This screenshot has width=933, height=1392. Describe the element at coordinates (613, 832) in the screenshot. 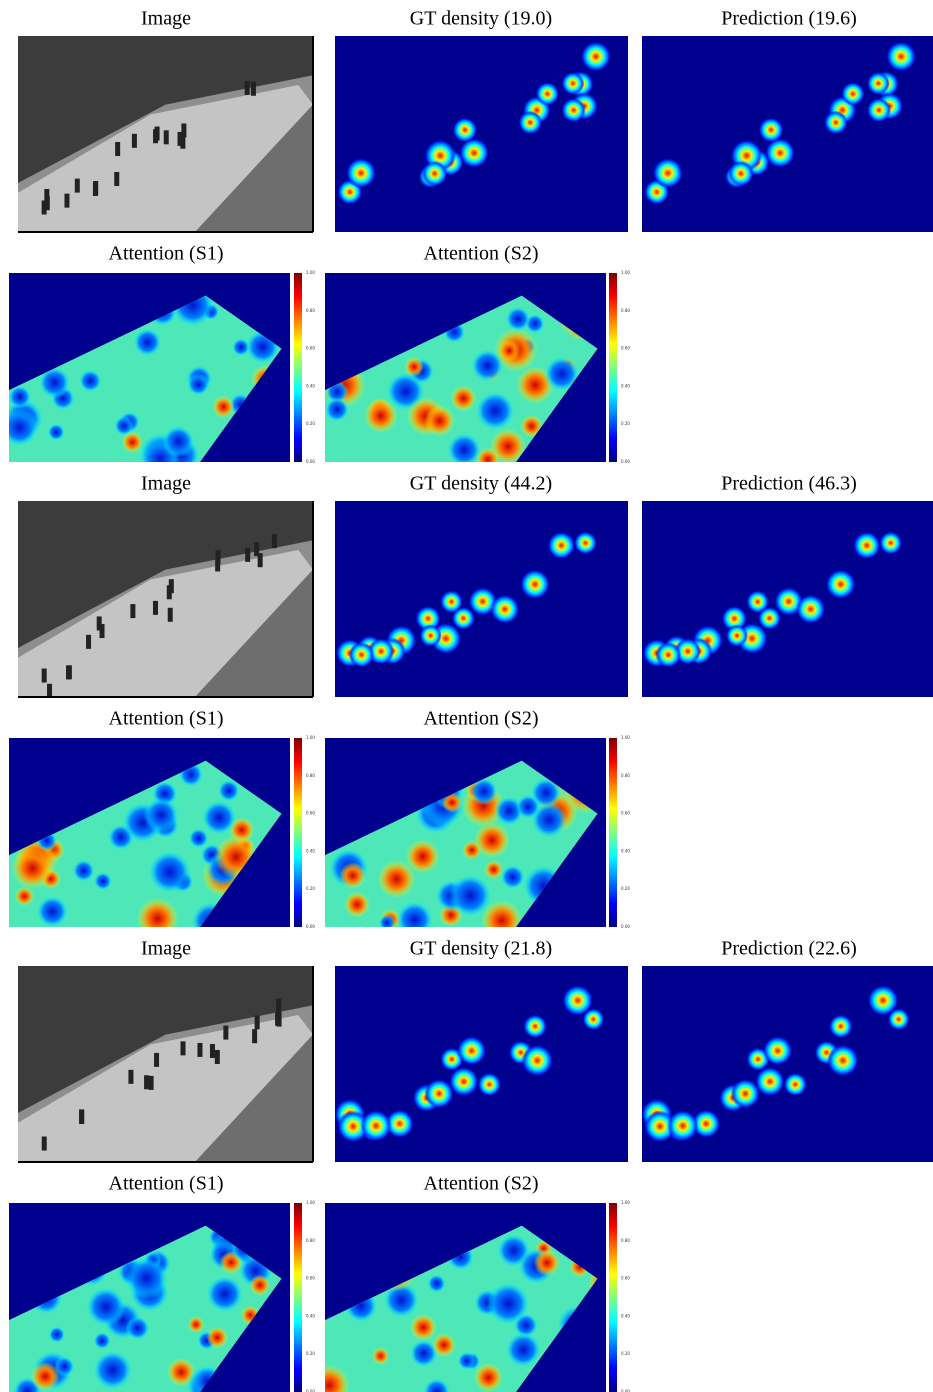

I see `colorbar` at that location.